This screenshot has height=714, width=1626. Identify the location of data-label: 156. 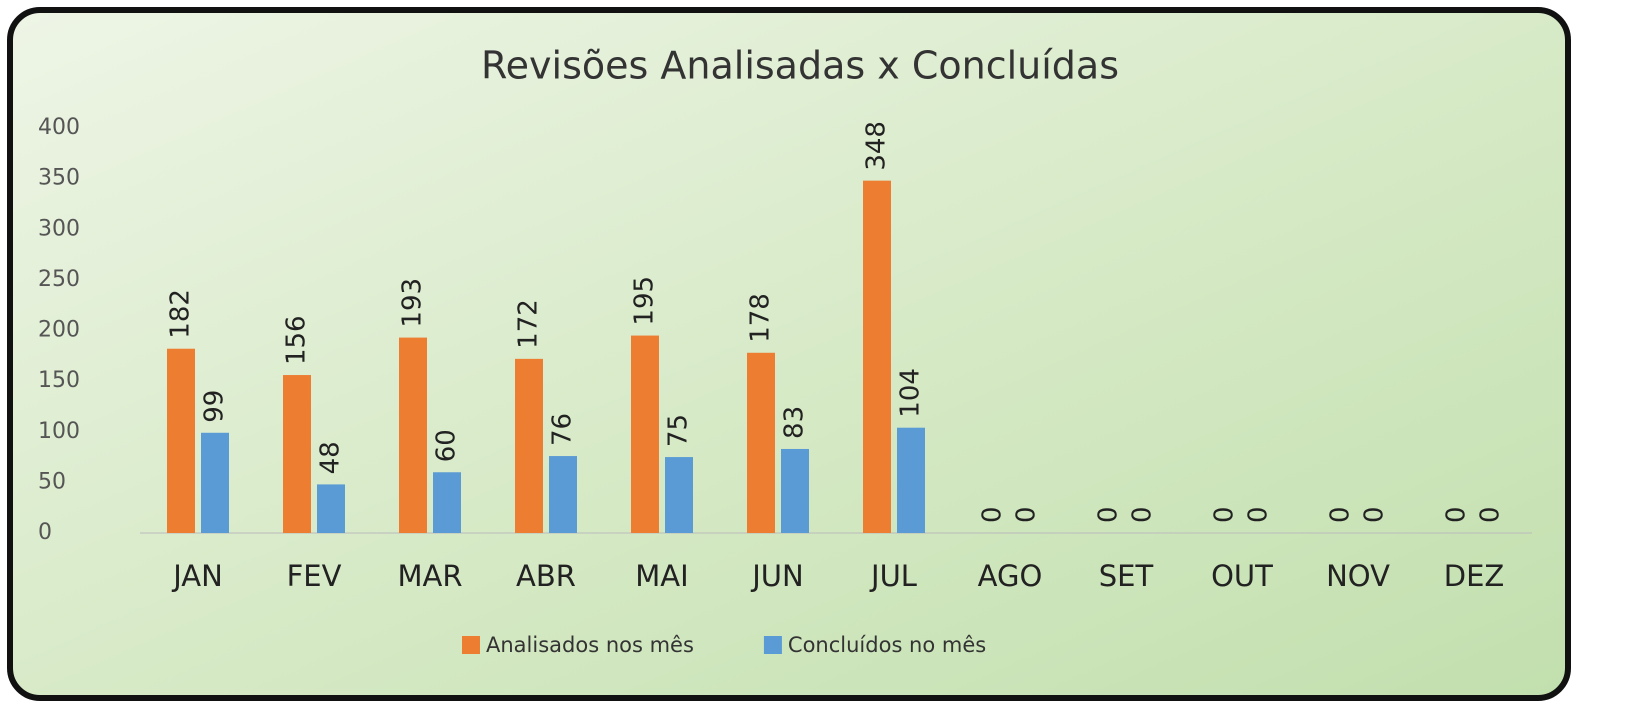
(297, 340).